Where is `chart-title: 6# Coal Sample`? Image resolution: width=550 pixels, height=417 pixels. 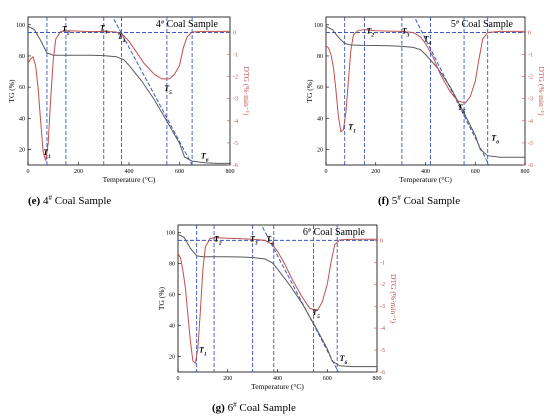
chart-title: 6# Coal Sample is located at coordinates (334, 233).